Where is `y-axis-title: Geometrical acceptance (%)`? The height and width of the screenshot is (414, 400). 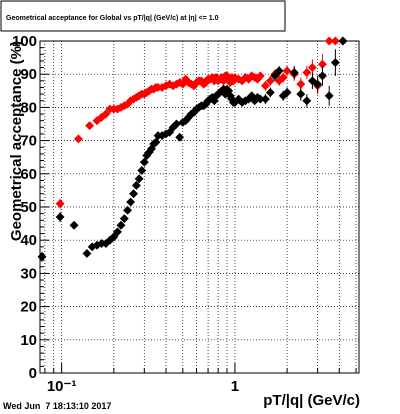 y-axis-title: Geometrical acceptance (%) is located at coordinates (16, 141).